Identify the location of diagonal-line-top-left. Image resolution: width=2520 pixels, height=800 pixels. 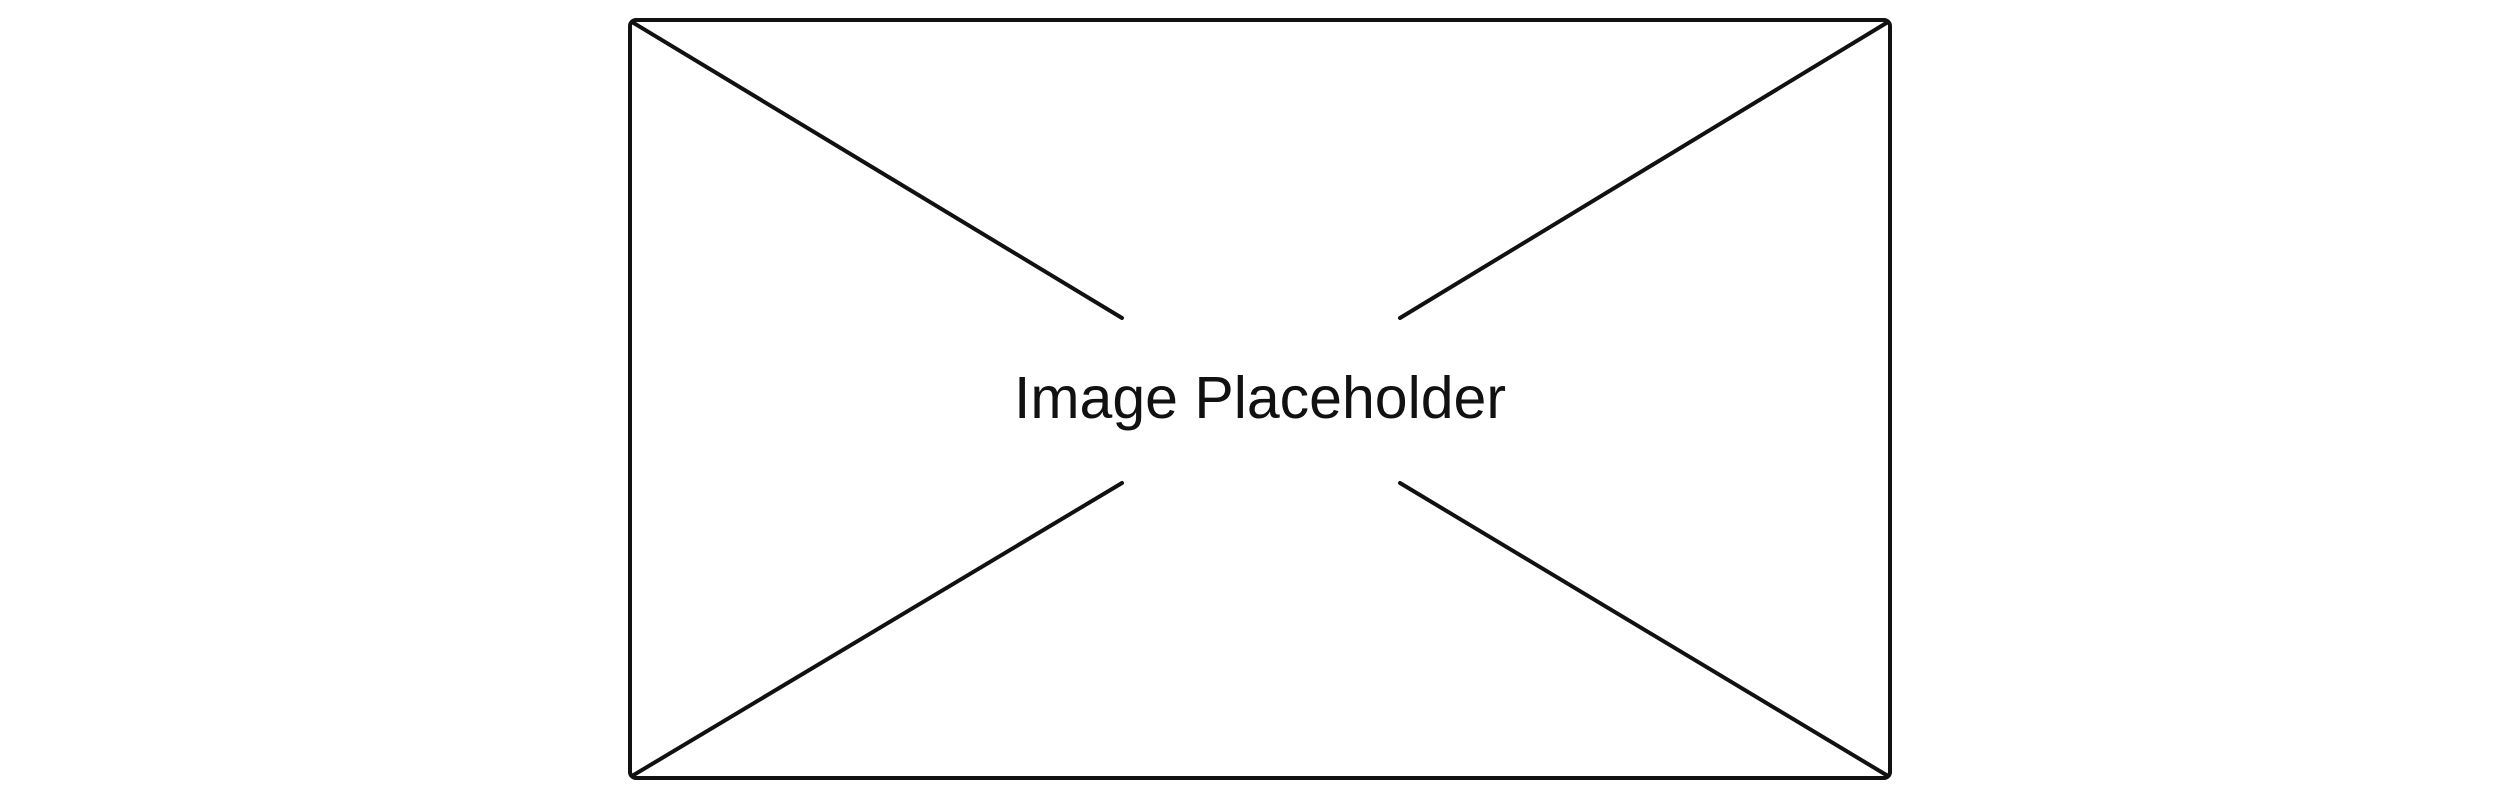
(877, 170).